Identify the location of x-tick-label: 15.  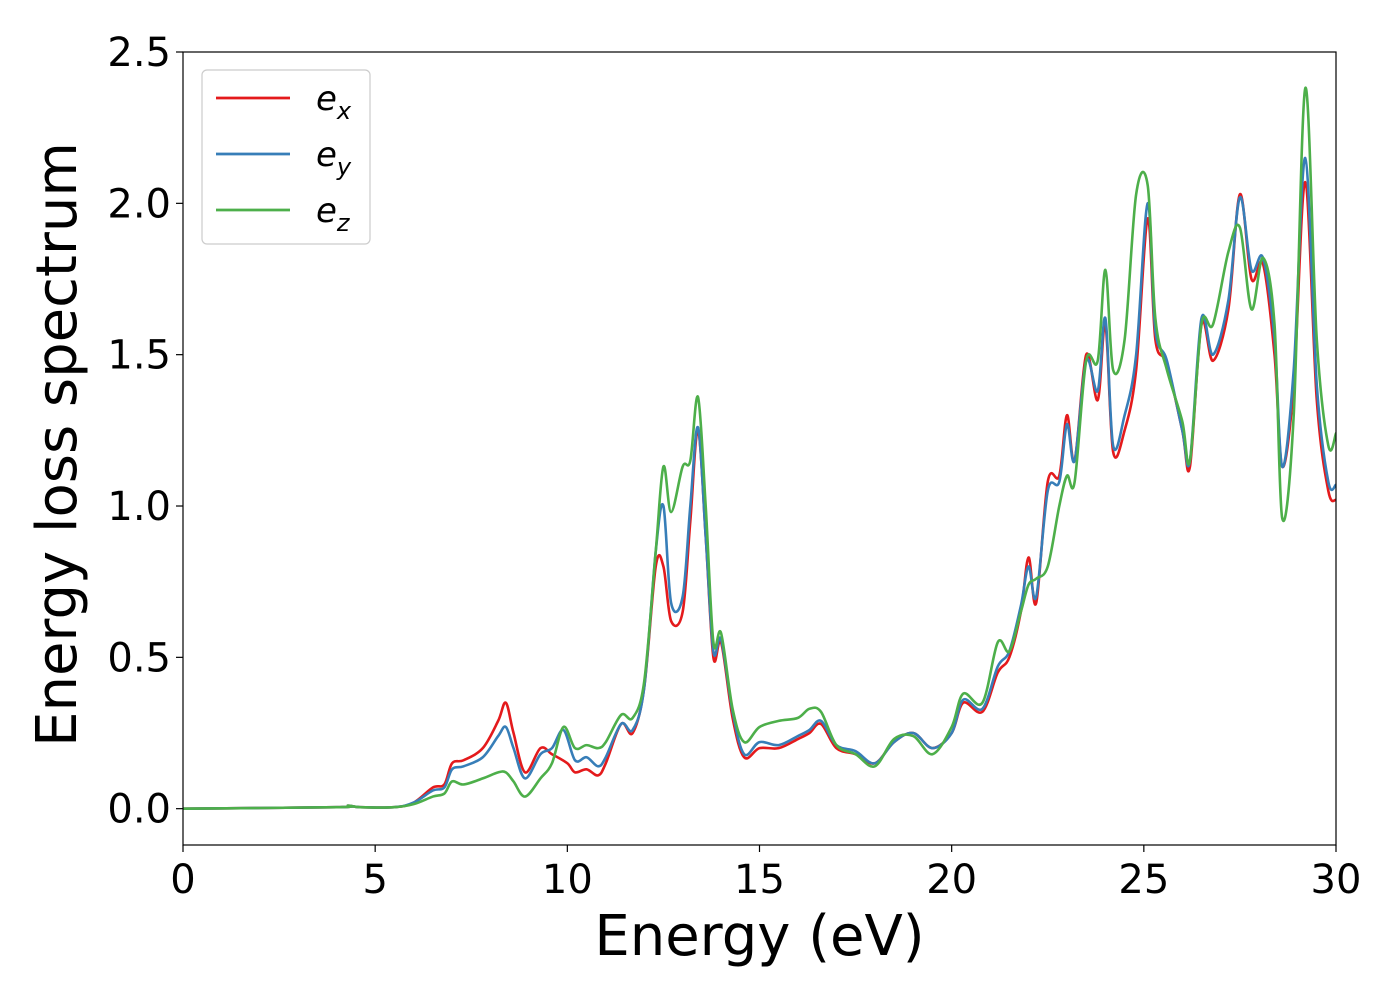
(759, 880).